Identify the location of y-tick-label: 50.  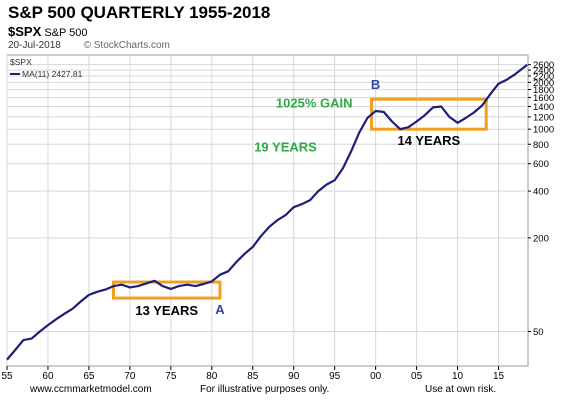
(538, 332).